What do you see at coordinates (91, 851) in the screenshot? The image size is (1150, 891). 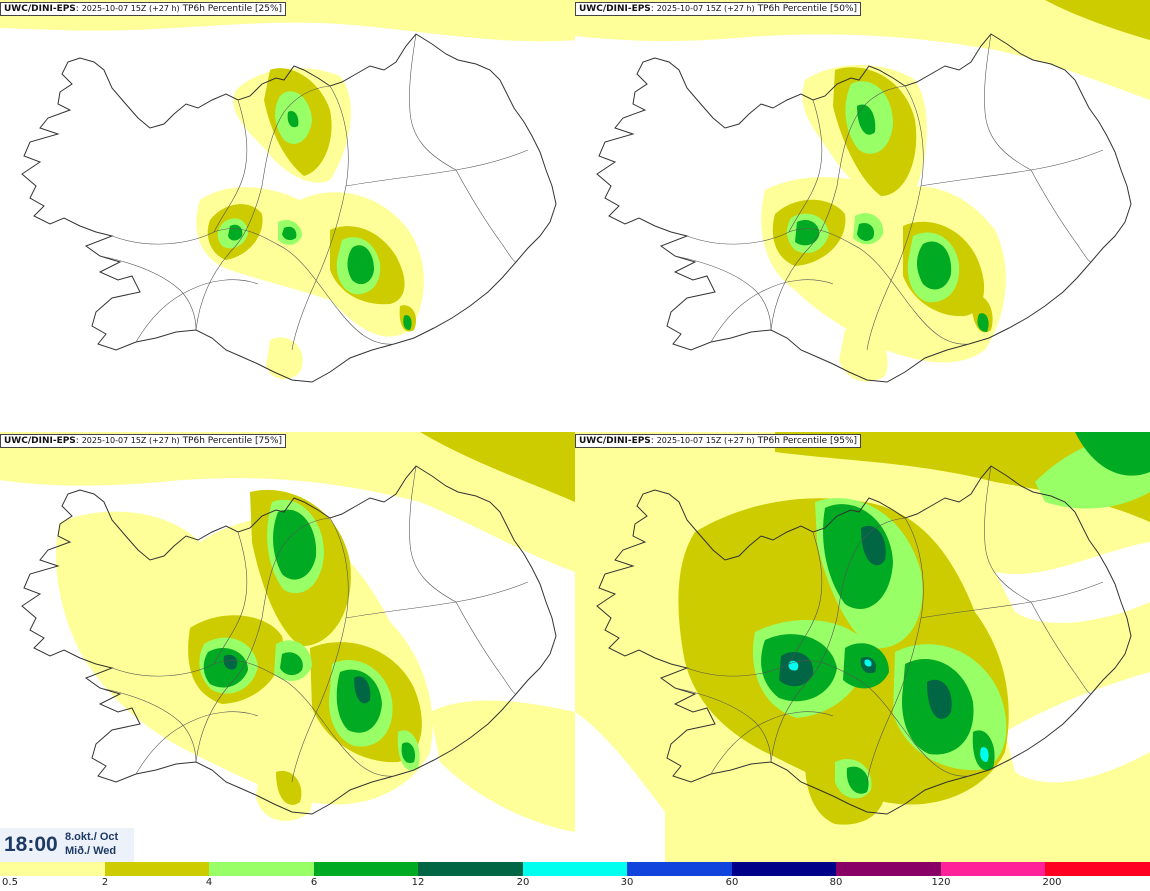 I see `valid-weekday: Mið./ Wed` at bounding box center [91, 851].